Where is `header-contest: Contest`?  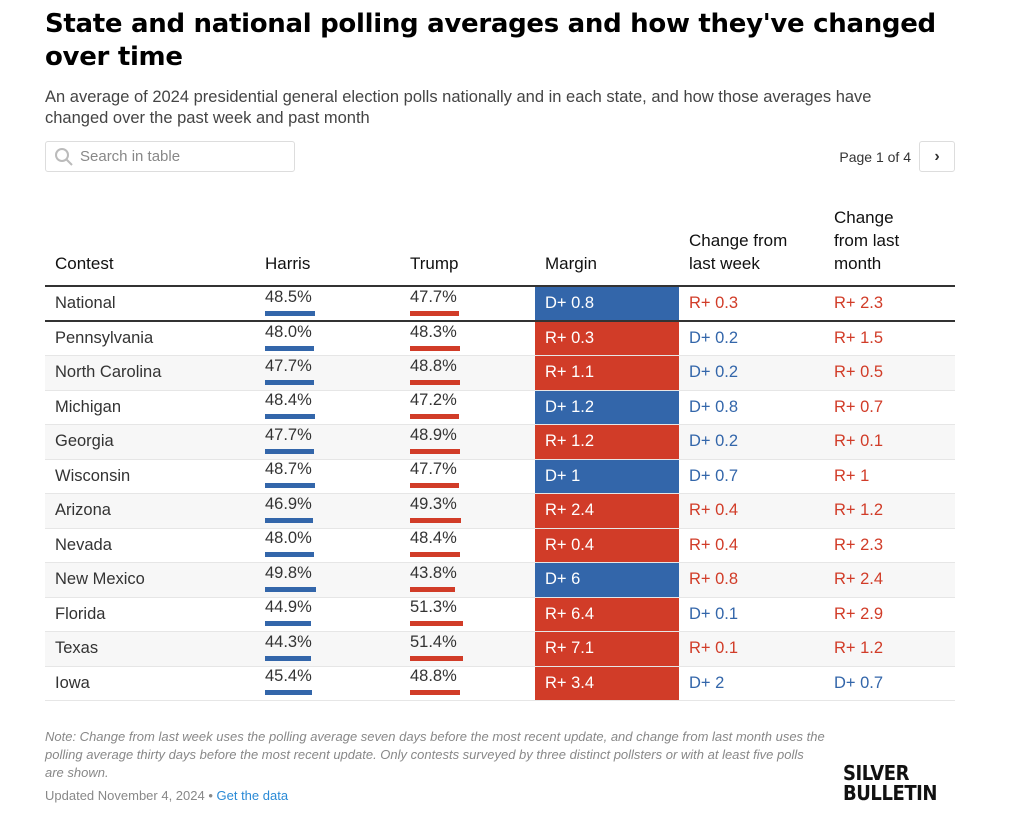
header-contest: Contest is located at coordinates (150, 246).